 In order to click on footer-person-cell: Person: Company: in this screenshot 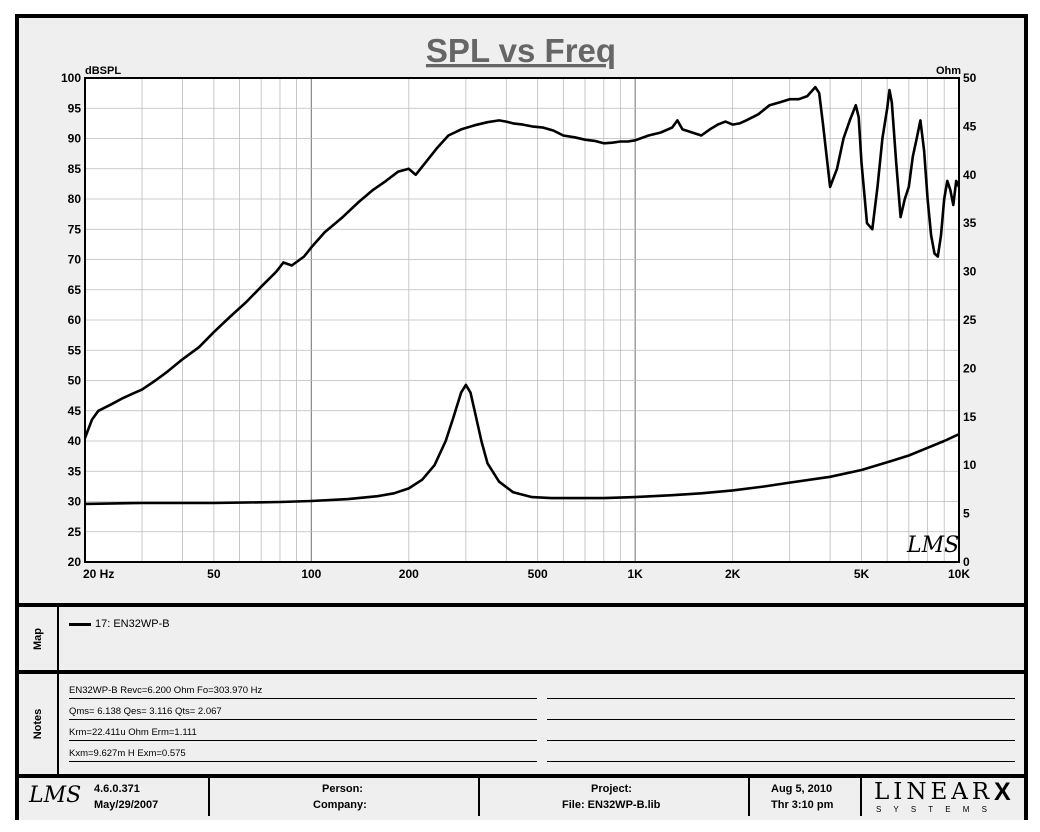, I will do `click(345, 797)`.